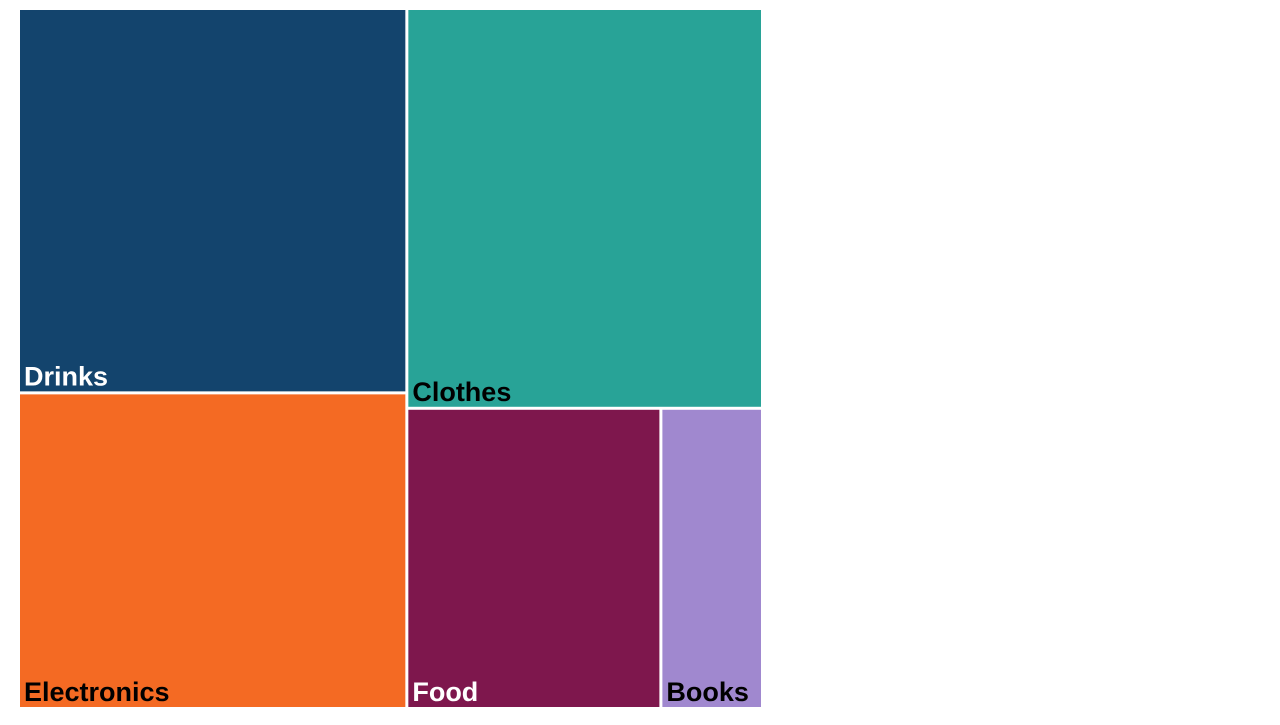  What do you see at coordinates (534, 558) in the screenshot?
I see `treemap-tile-food` at bounding box center [534, 558].